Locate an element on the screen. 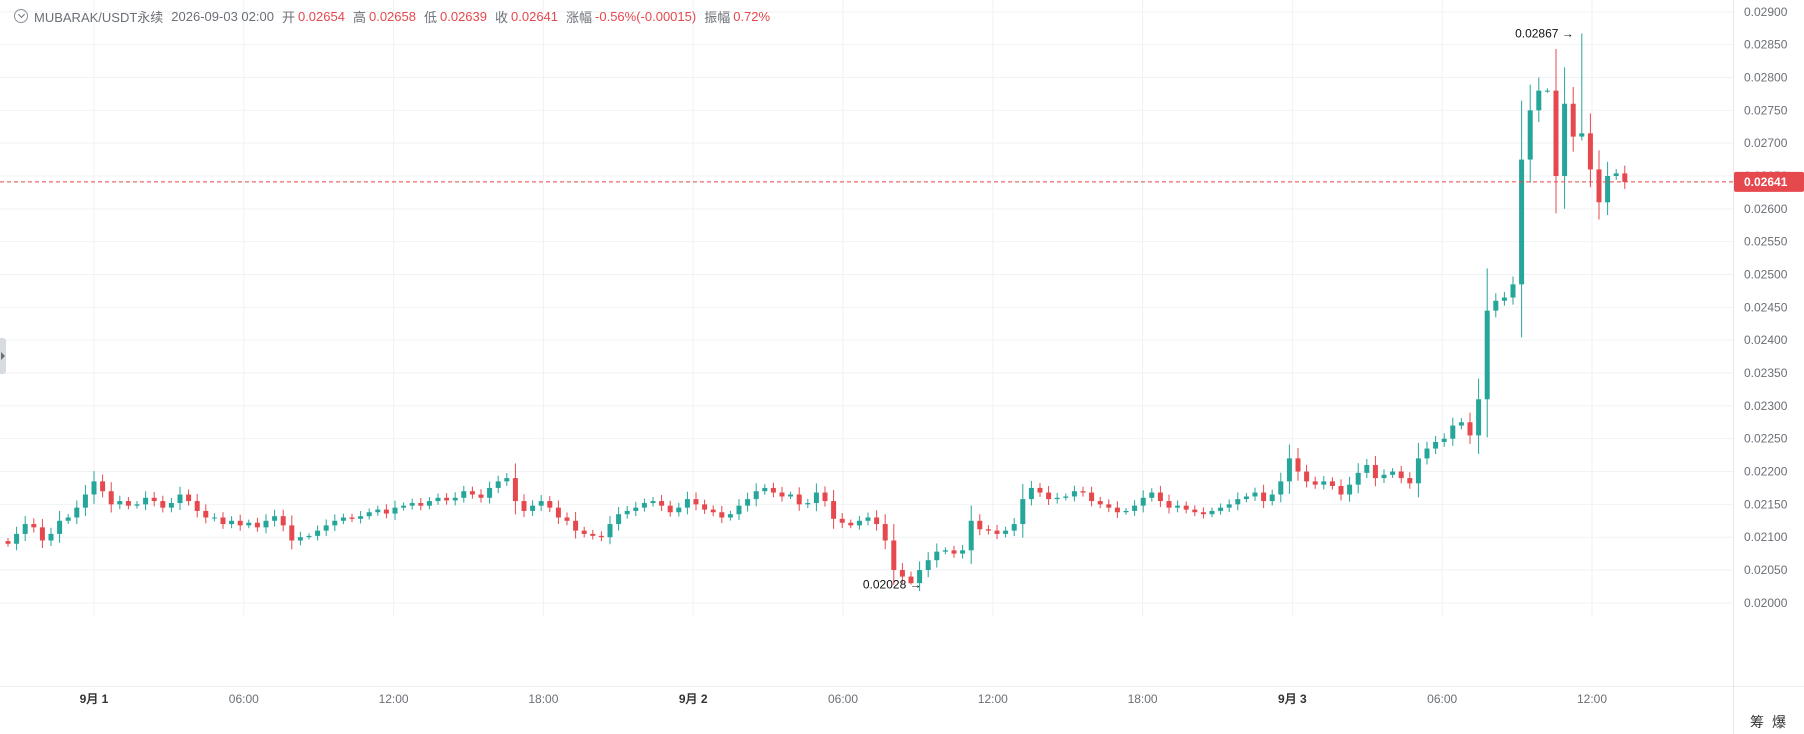 The image size is (1804, 734). y-tick-label: 0.02700 is located at coordinates (1766, 143).